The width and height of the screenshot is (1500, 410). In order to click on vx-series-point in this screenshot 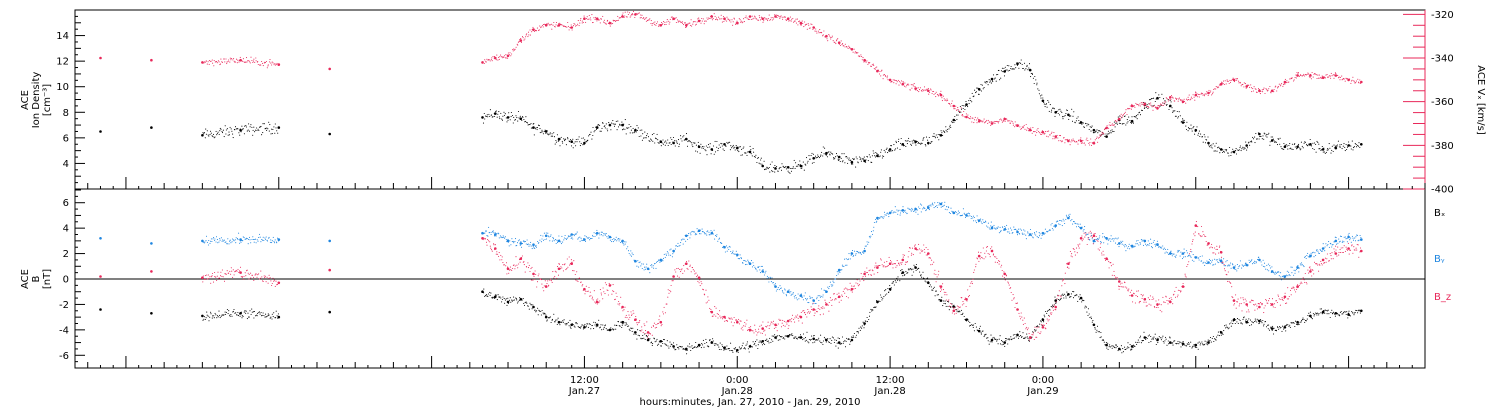, I will do `click(877, 71)`.